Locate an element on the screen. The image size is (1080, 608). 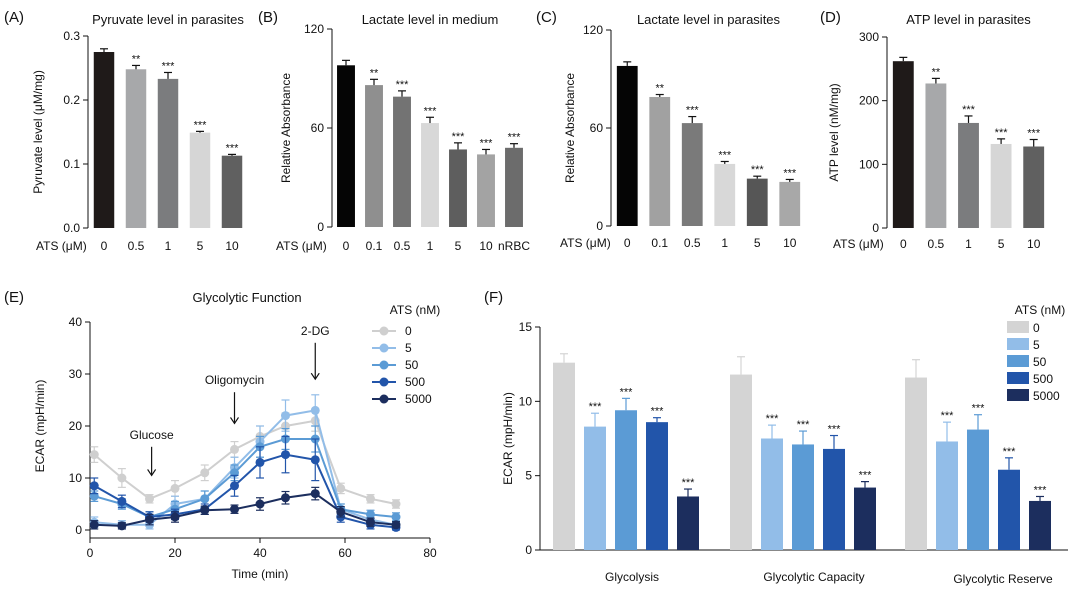
x-tick-label: 0.5 is located at coordinates (936, 244).